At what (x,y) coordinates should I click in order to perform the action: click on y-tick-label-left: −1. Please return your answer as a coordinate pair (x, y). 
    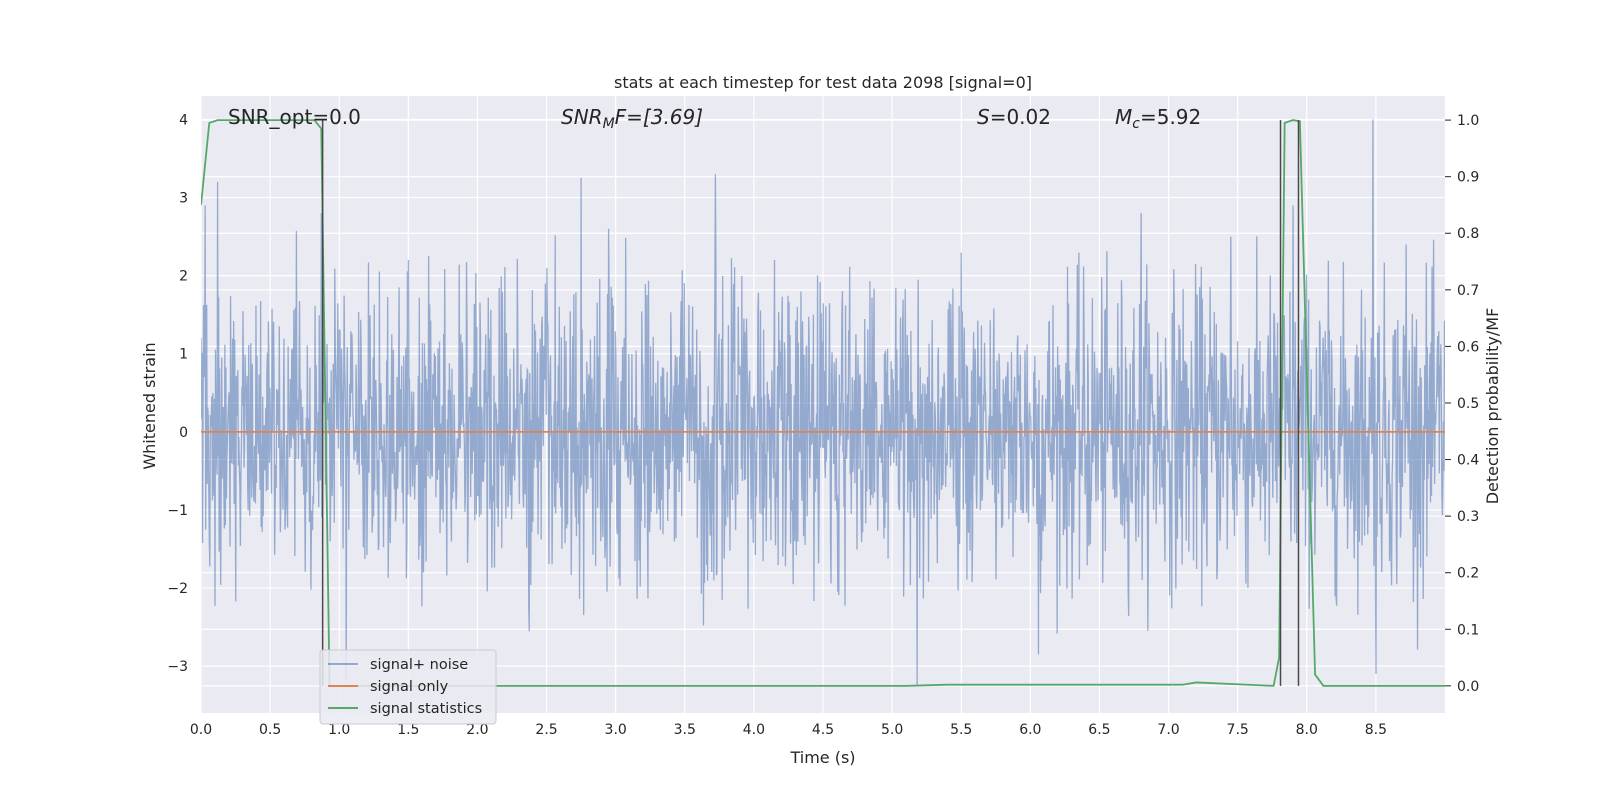
    Looking at the image, I should click on (177, 511).